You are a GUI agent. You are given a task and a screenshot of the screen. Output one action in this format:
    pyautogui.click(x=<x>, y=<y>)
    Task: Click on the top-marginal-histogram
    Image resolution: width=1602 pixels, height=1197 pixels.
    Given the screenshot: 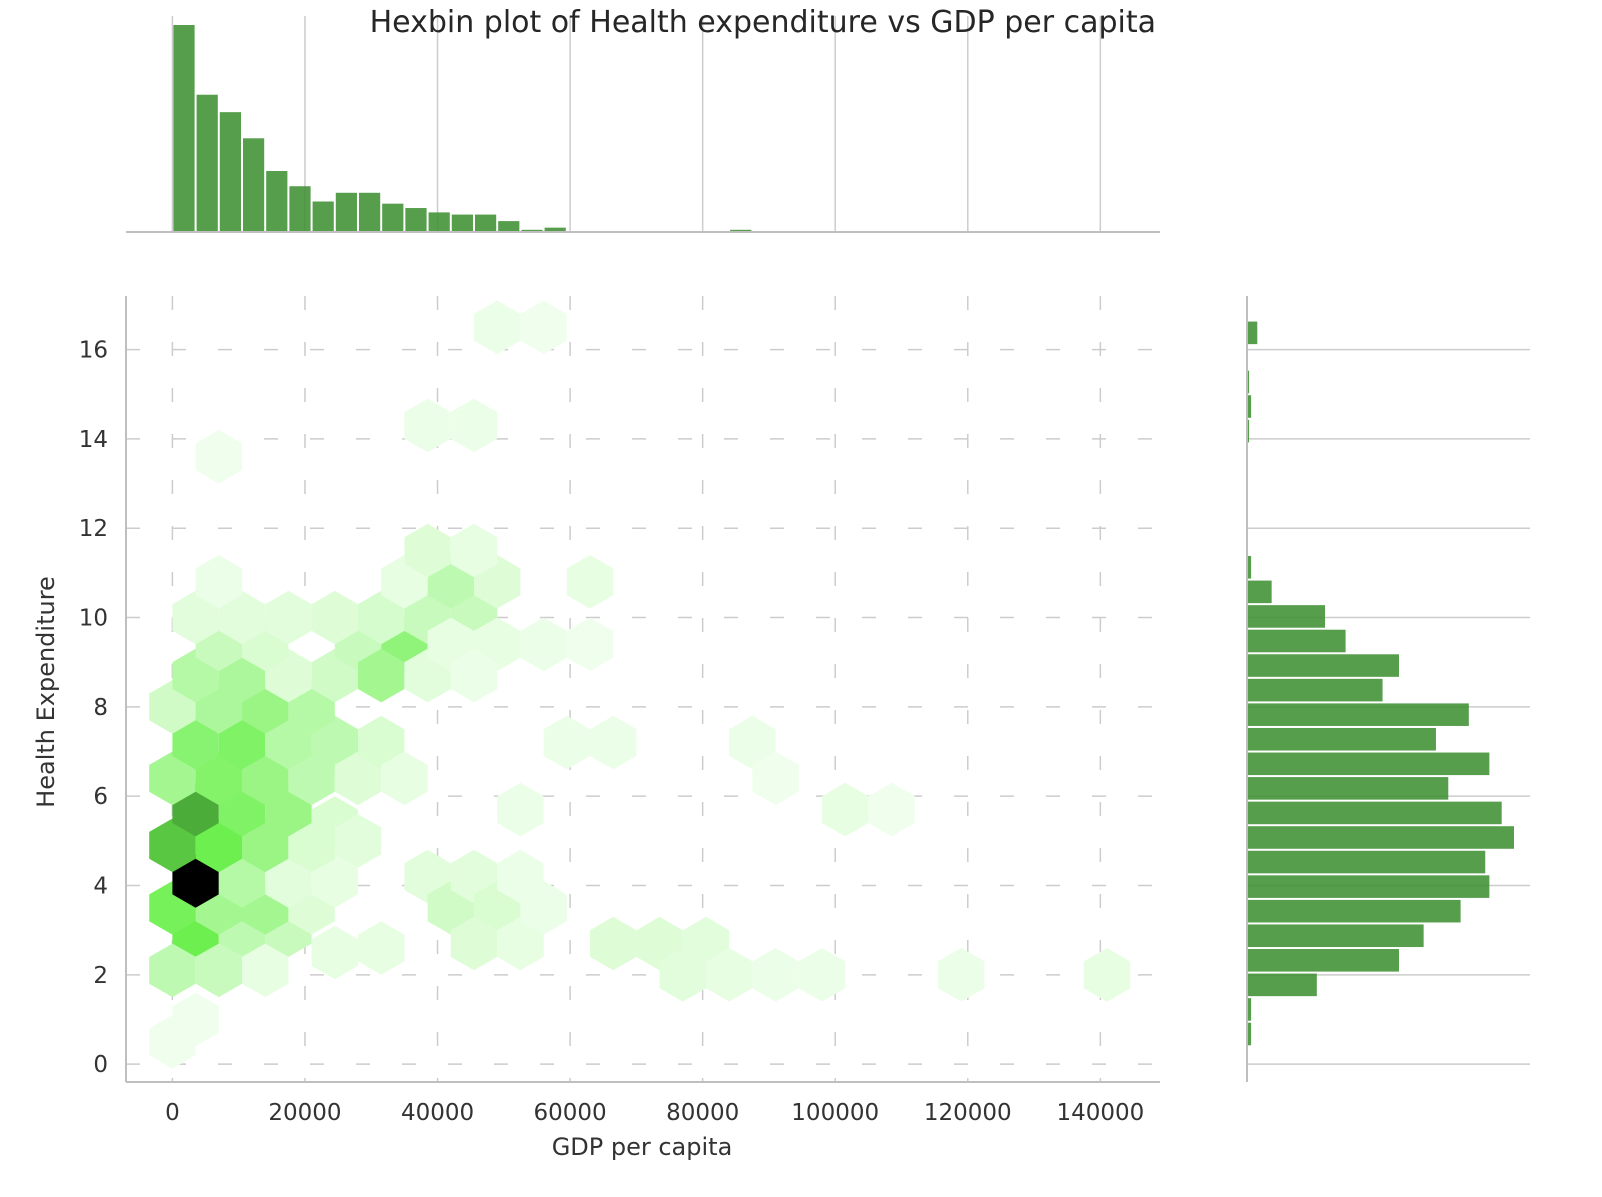 What is the action you would take?
    pyautogui.click(x=462, y=128)
    